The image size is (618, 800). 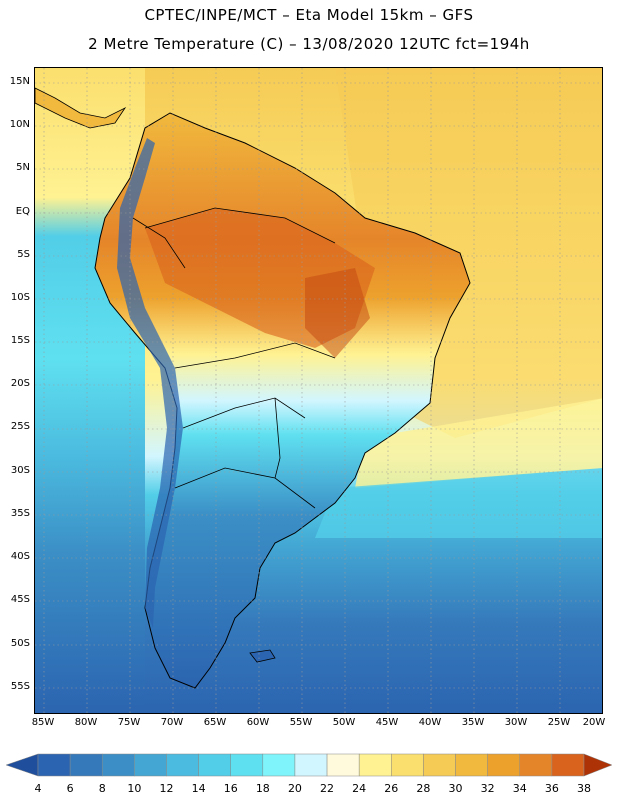 What do you see at coordinates (487, 788) in the screenshot?
I see `colorbar-tick-label: 32` at bounding box center [487, 788].